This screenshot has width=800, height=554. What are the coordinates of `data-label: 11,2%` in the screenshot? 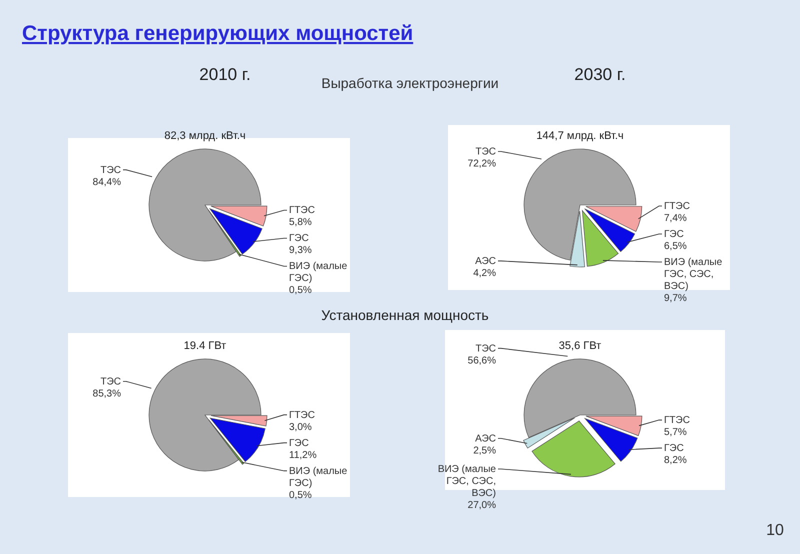 It's located at (303, 455).